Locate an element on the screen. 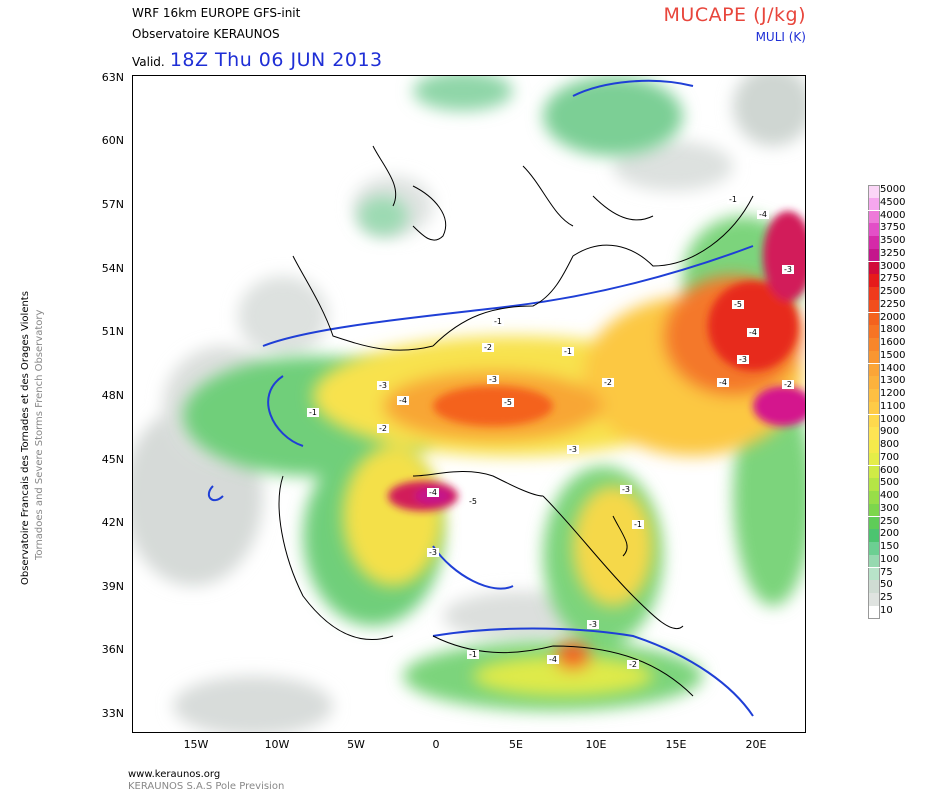  field-title: MUCAPE (J/kg) is located at coordinates (734, 15).